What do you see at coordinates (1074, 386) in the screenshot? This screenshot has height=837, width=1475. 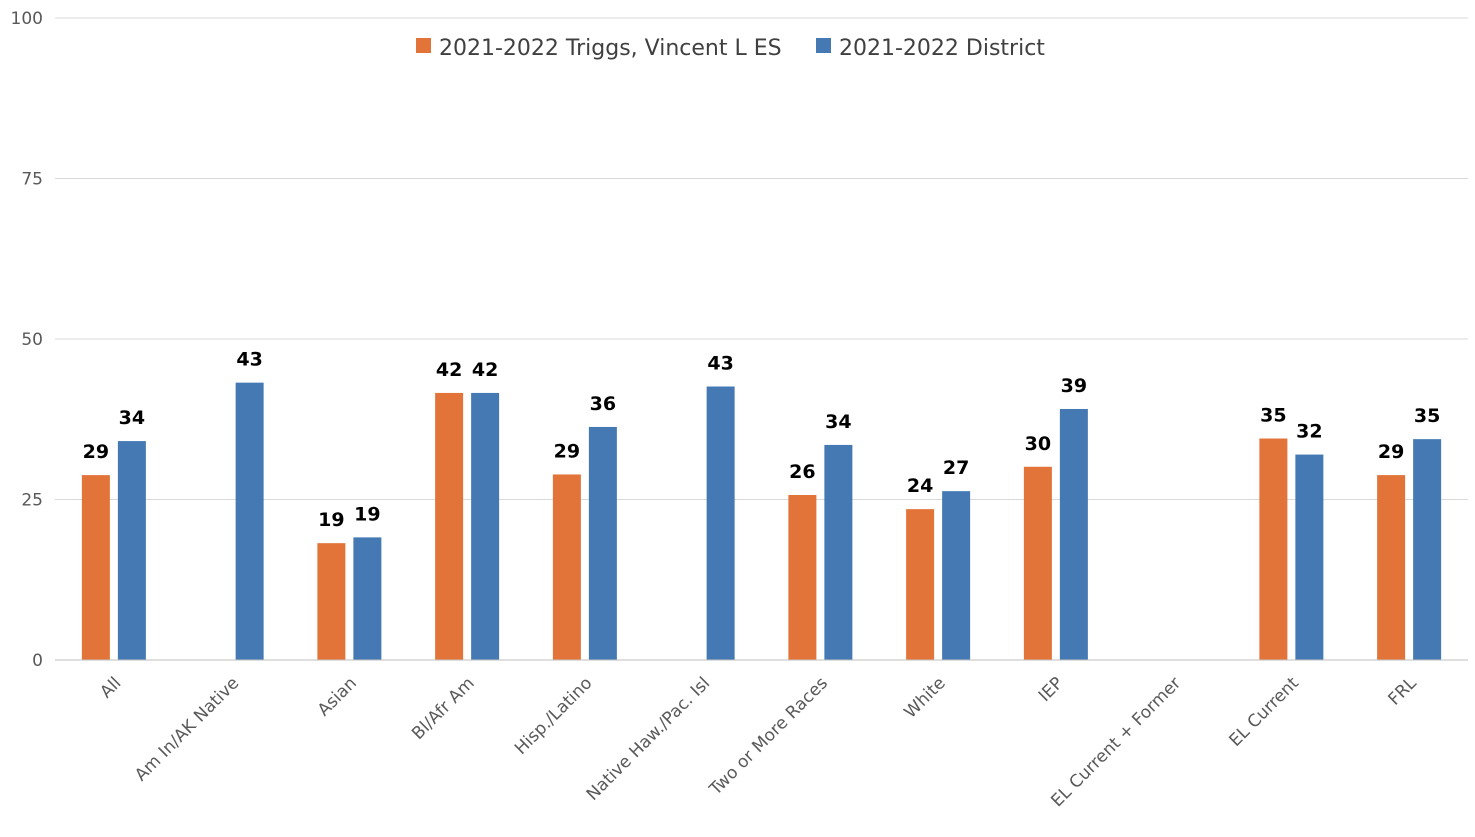 I see `data-label-district: 39` at bounding box center [1074, 386].